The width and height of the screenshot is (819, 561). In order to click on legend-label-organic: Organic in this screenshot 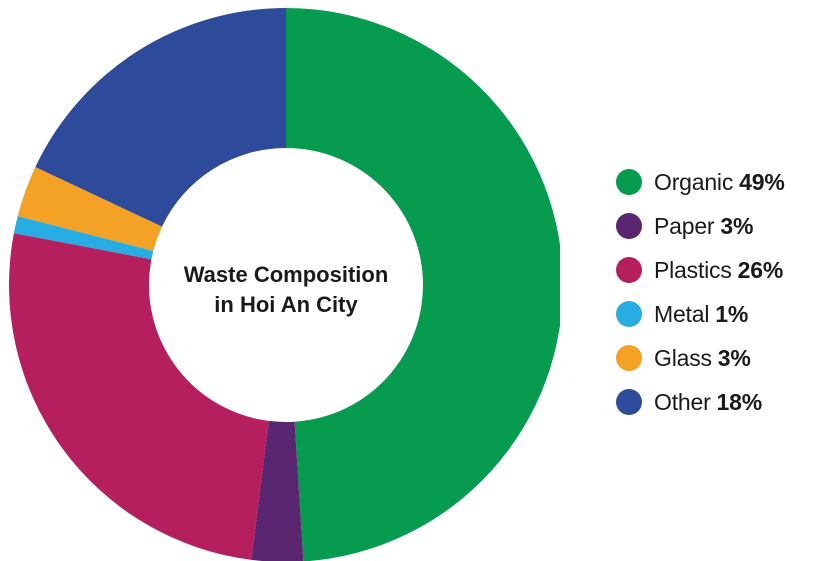, I will do `click(694, 181)`.